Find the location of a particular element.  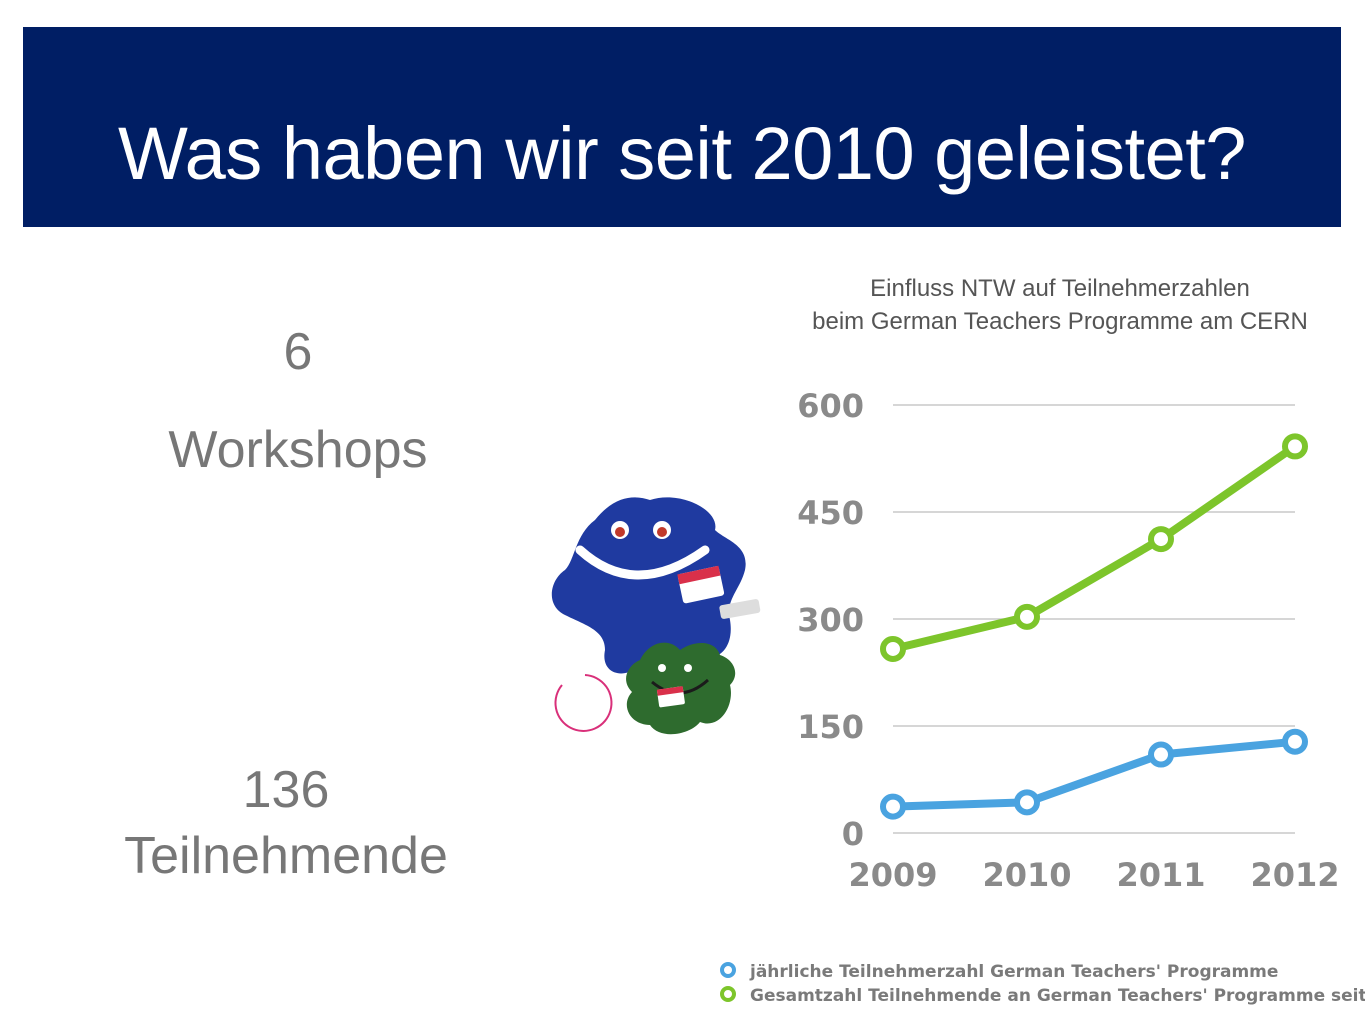

chart-title-line-2: beim German Teachers Programme am CERN is located at coordinates (1060, 321).